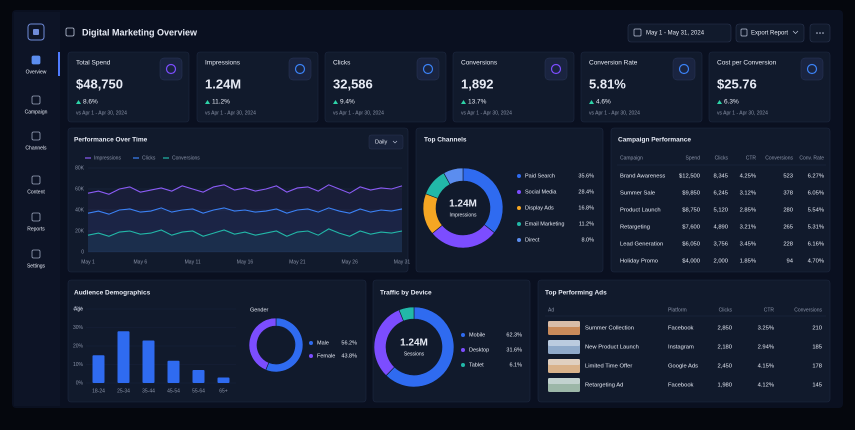 The image size is (855, 430). I want to click on y-tick-label: 0%, so click(80, 383).